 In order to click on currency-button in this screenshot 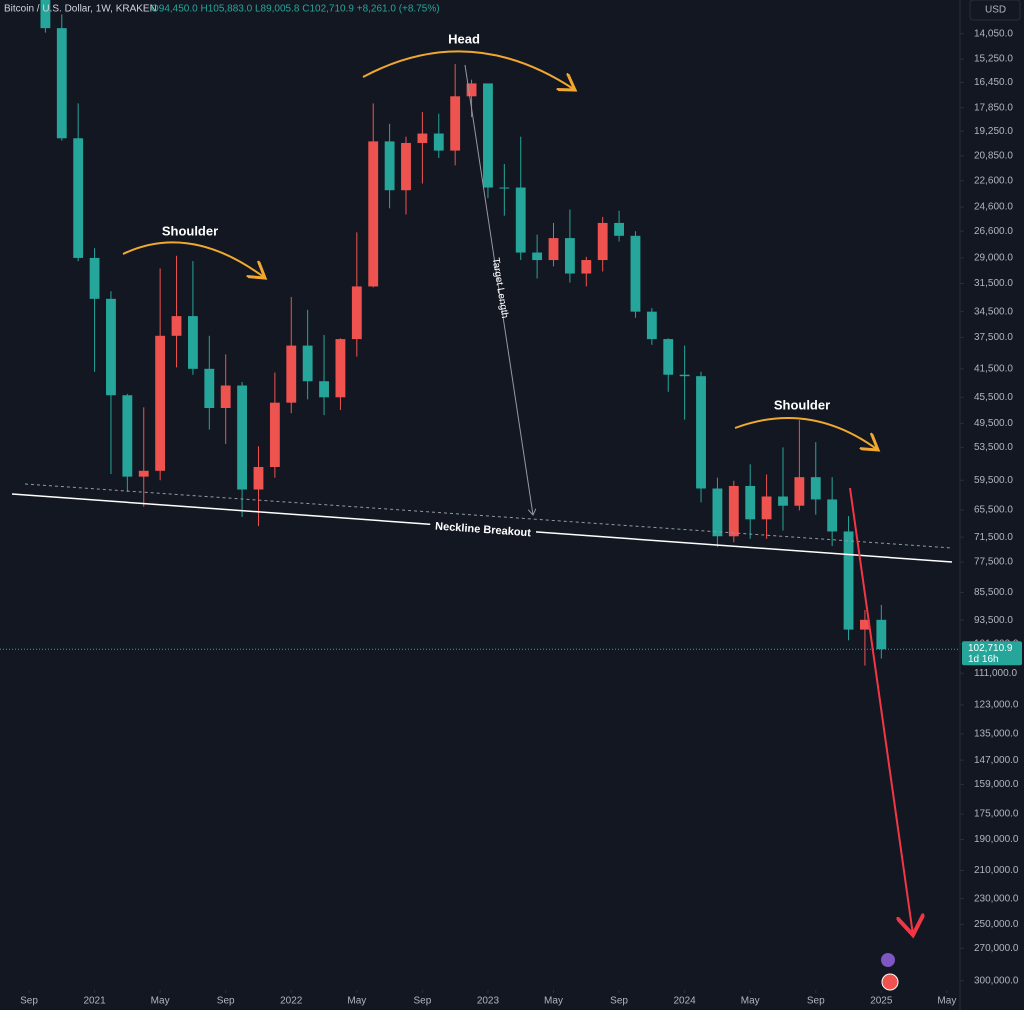, I will do `click(995, 10)`.